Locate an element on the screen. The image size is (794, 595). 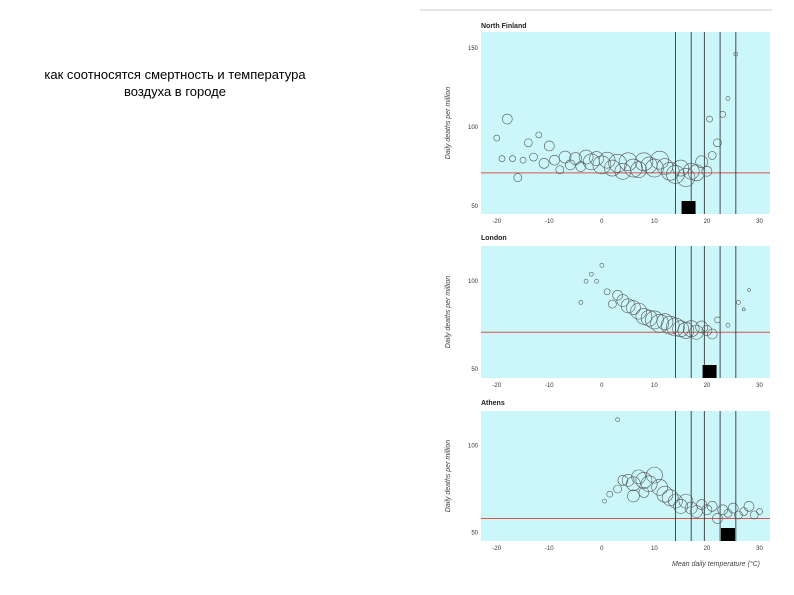
panel-1-marker is located at coordinates (688, 207).